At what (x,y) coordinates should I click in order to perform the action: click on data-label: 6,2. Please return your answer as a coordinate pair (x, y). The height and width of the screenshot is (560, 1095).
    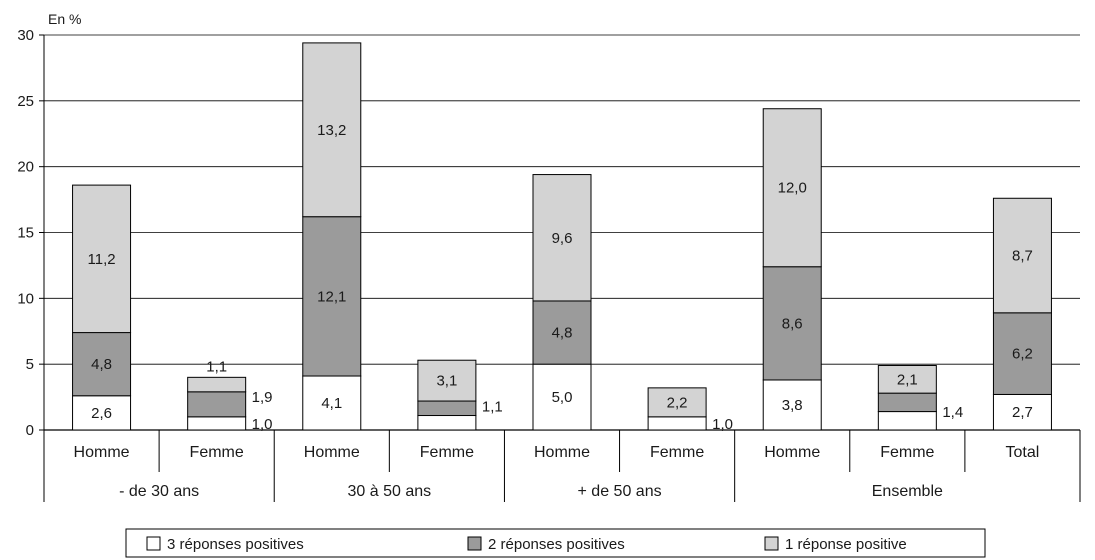
    Looking at the image, I should click on (1022, 354).